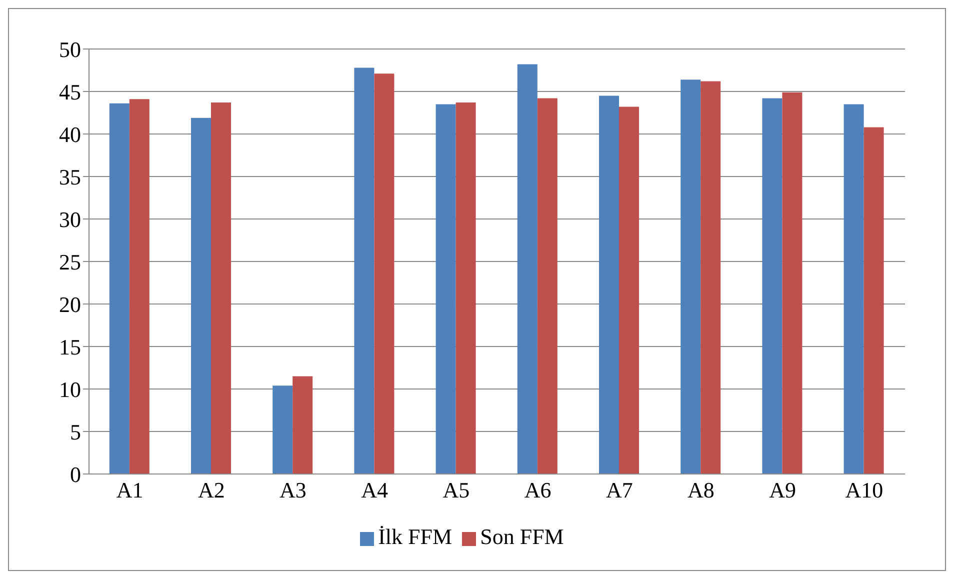 This screenshot has width=956, height=581. What do you see at coordinates (374, 490) in the screenshot?
I see `x-tick-label: A4` at bounding box center [374, 490].